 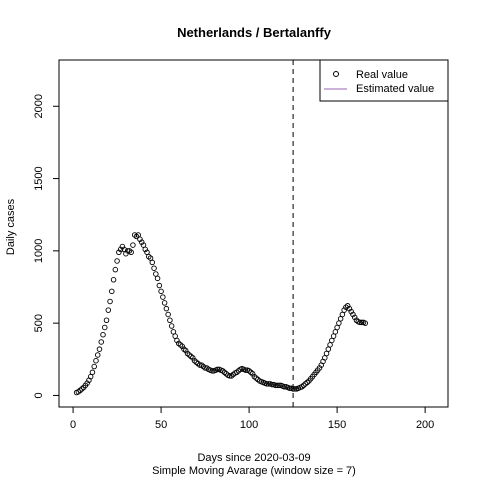 What do you see at coordinates (11, 226) in the screenshot?
I see `y-axis-label: Daily cases` at bounding box center [11, 226].